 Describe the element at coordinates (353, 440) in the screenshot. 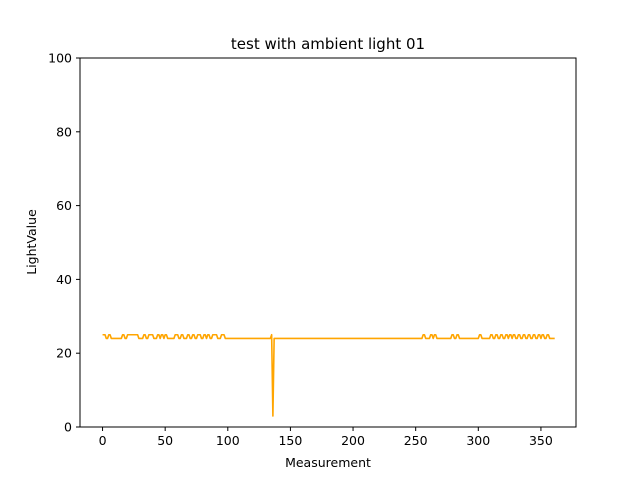

I see `x-tick-label: 200` at that location.